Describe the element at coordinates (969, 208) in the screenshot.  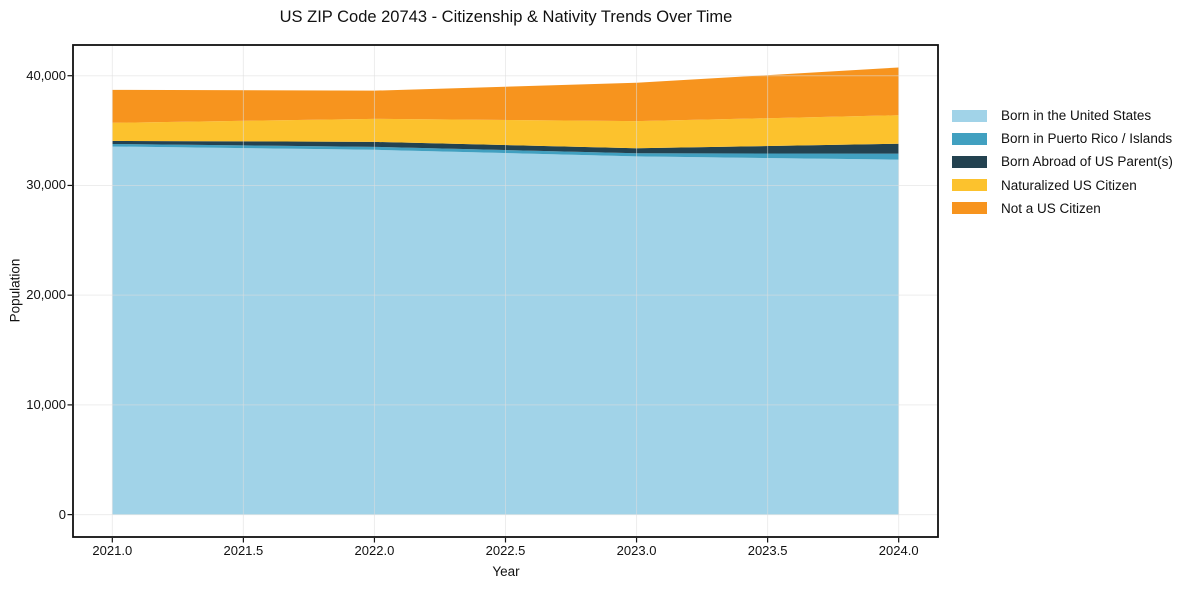
I see `legend-swatch-not-citizen` at that location.